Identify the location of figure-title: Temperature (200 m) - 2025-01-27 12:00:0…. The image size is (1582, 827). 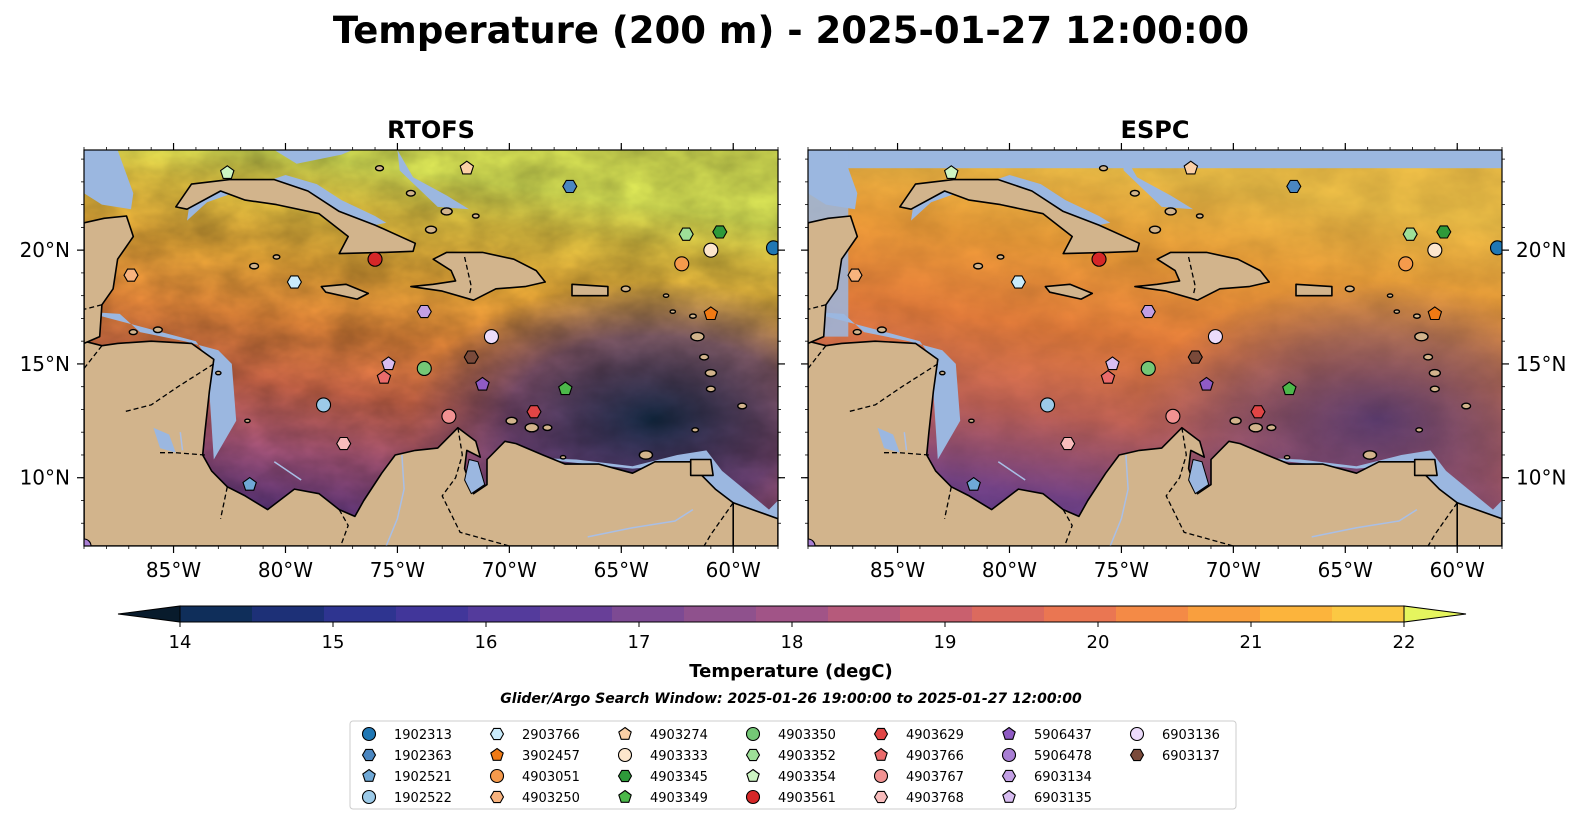
(791, 30).